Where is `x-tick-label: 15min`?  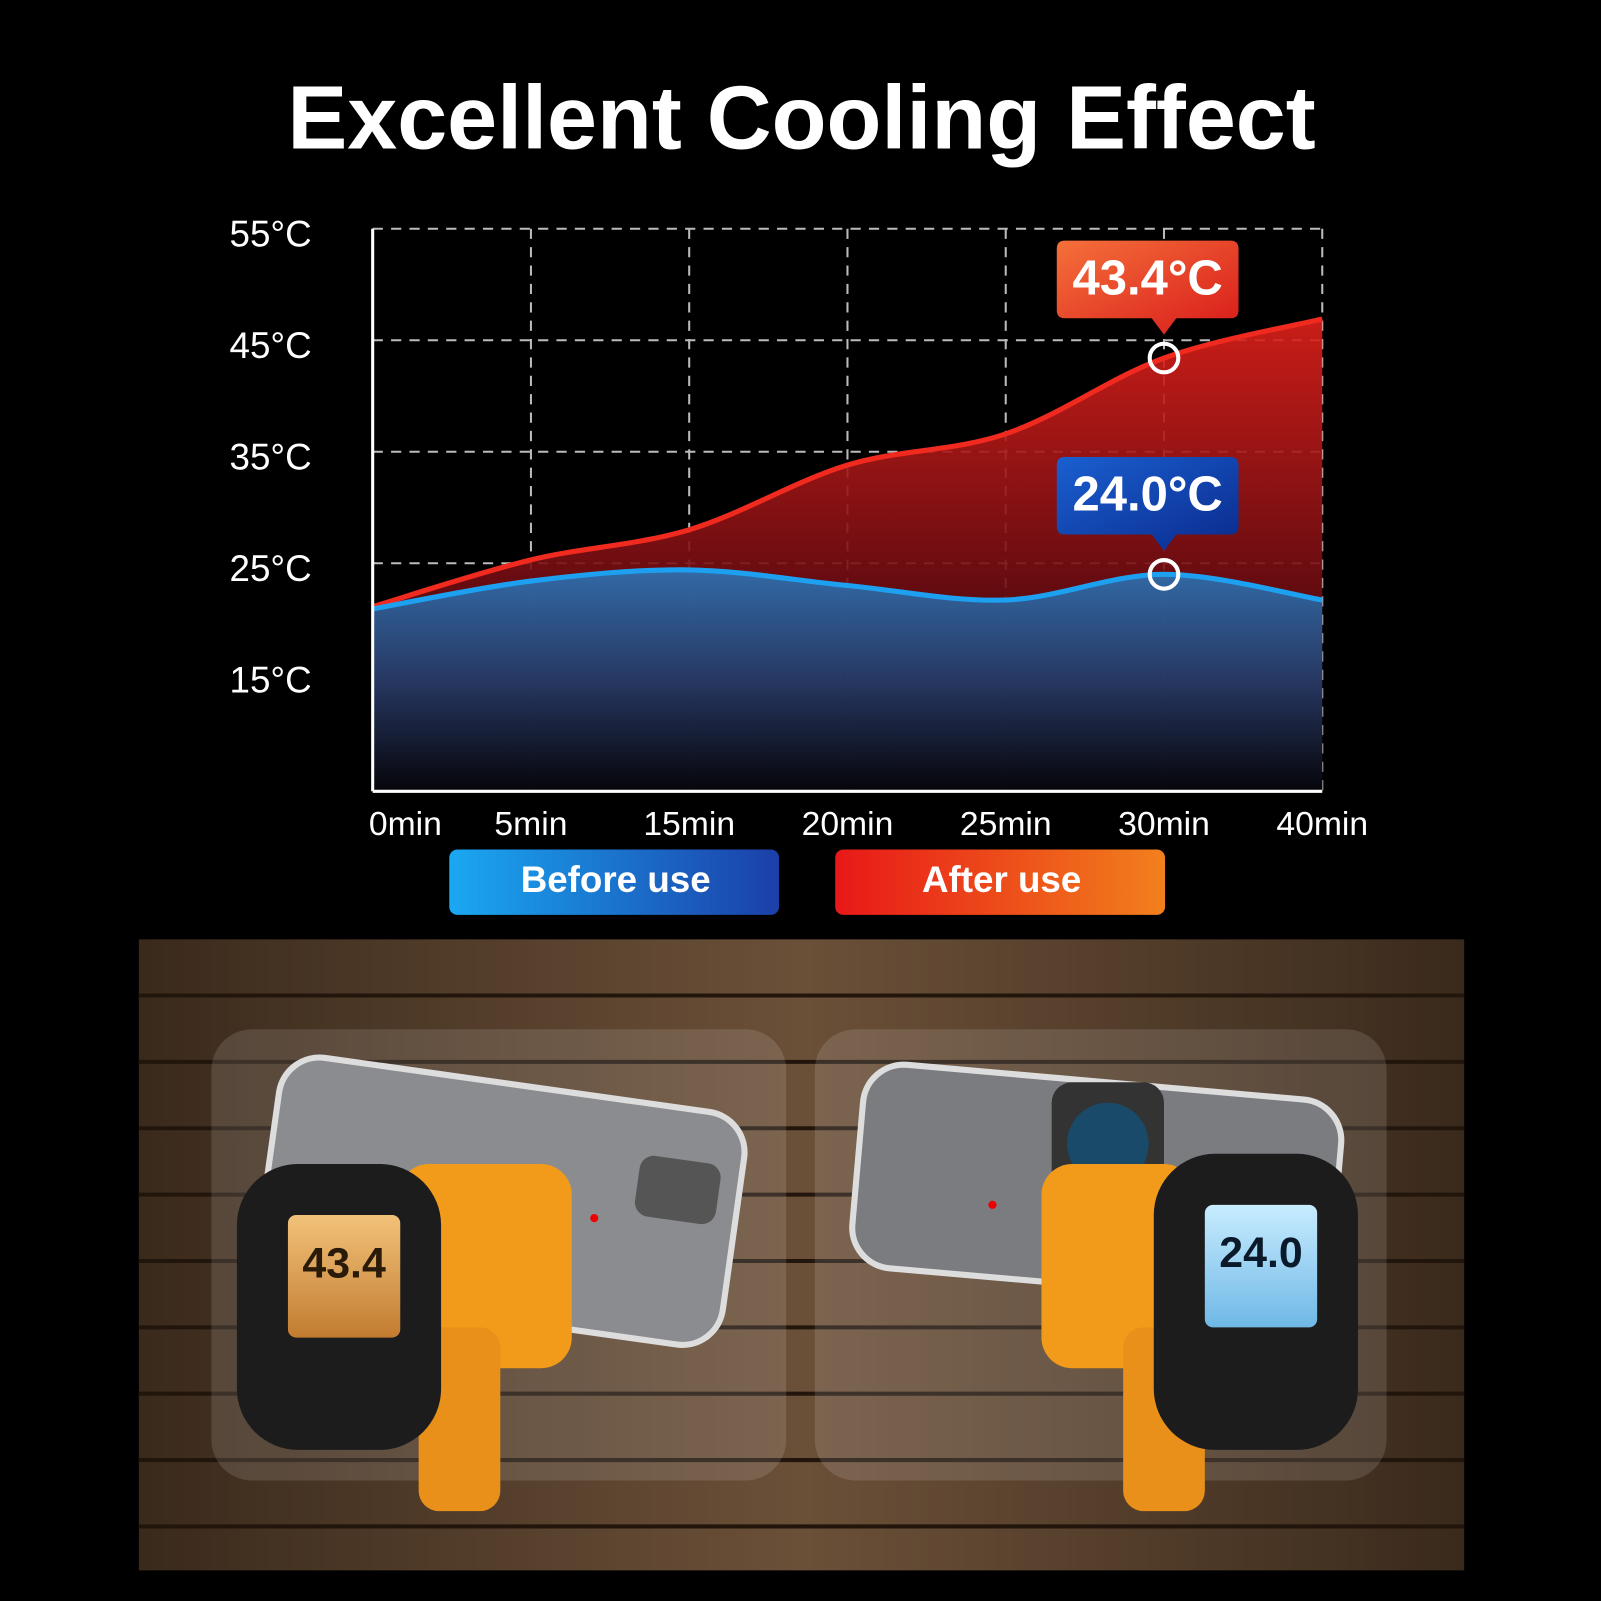
x-tick-label: 15min is located at coordinates (689, 824).